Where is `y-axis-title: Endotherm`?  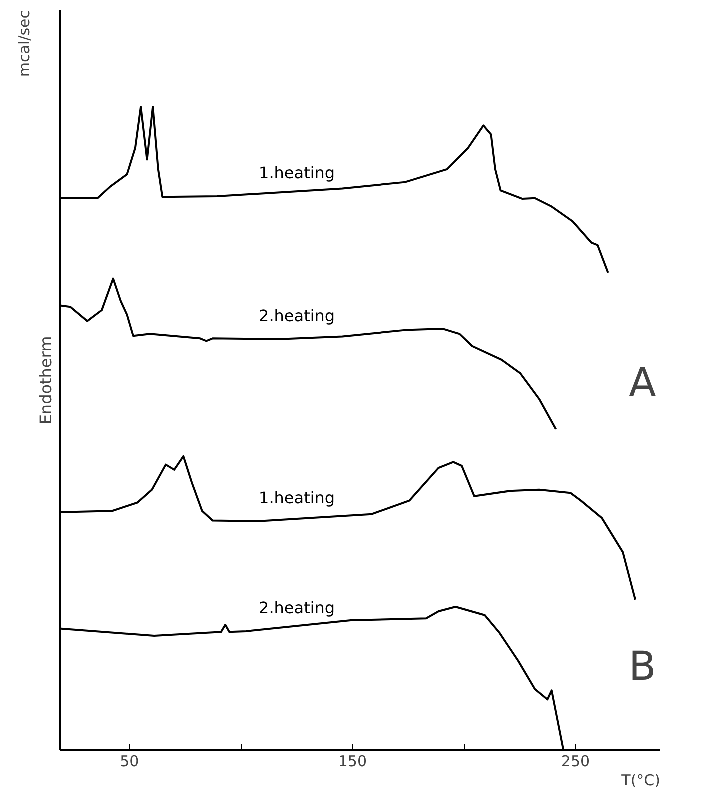
y-axis-title: Endotherm is located at coordinates (46, 380).